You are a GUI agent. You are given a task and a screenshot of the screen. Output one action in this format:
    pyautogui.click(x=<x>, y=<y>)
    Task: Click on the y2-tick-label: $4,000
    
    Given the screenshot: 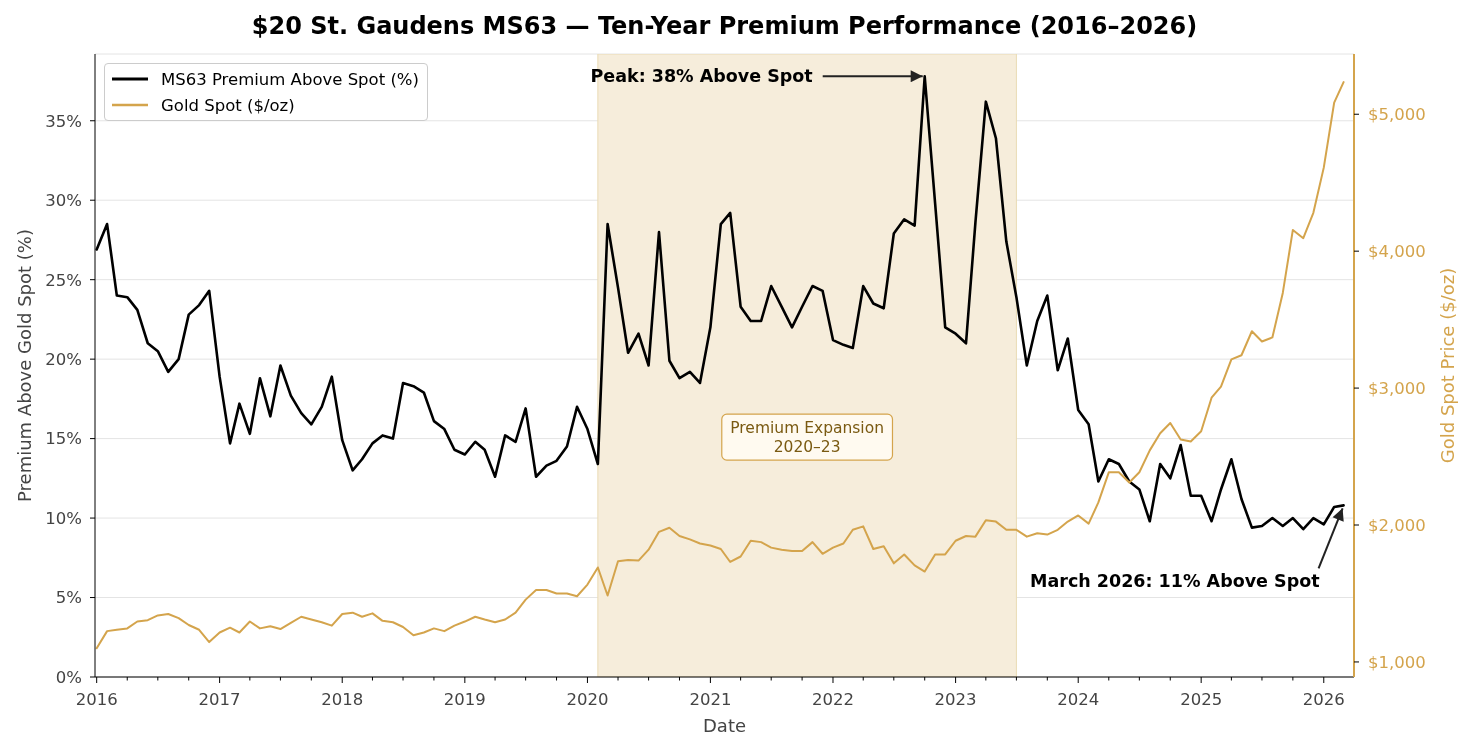 What is the action you would take?
    pyautogui.click(x=1397, y=252)
    